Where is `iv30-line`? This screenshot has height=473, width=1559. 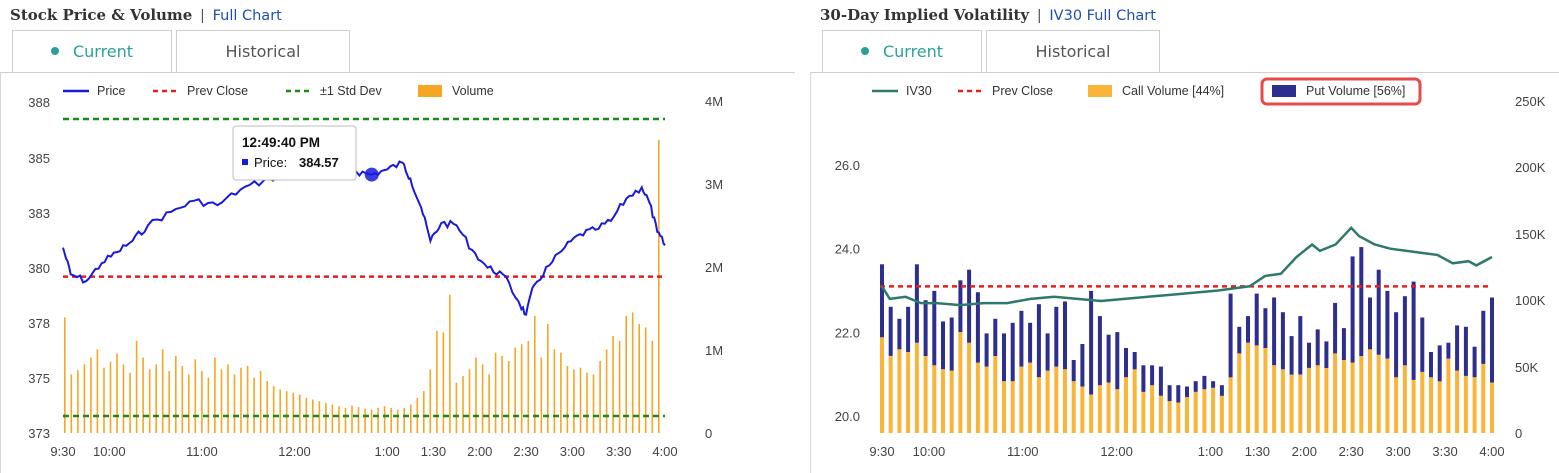
iv30-line is located at coordinates (1186, 266).